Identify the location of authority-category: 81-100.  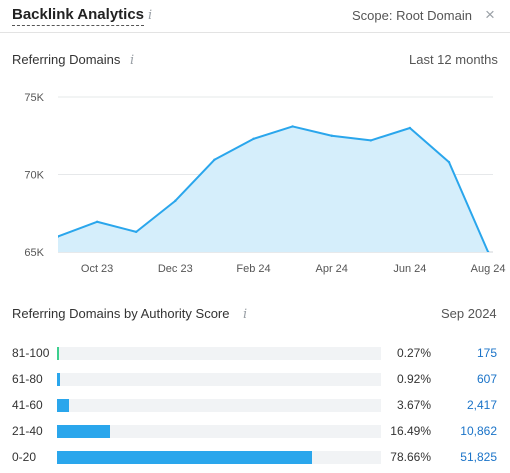
(31, 353).